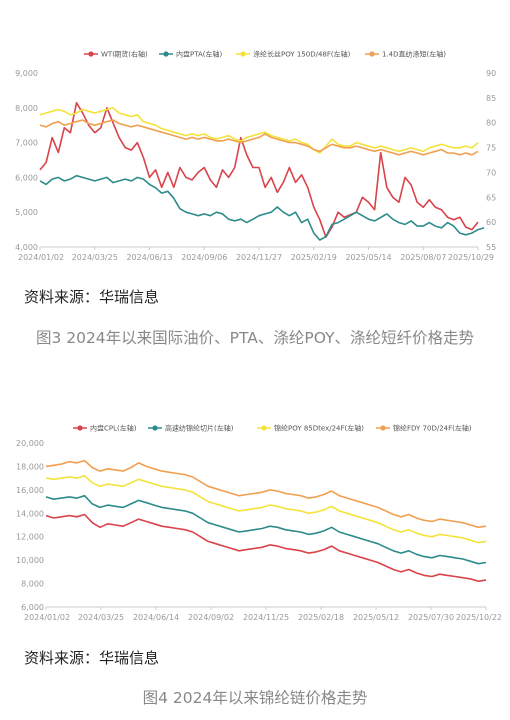  Describe the element at coordinates (376, 617) in the screenshot. I see `x-tick-label: 2025/05/12` at that location.